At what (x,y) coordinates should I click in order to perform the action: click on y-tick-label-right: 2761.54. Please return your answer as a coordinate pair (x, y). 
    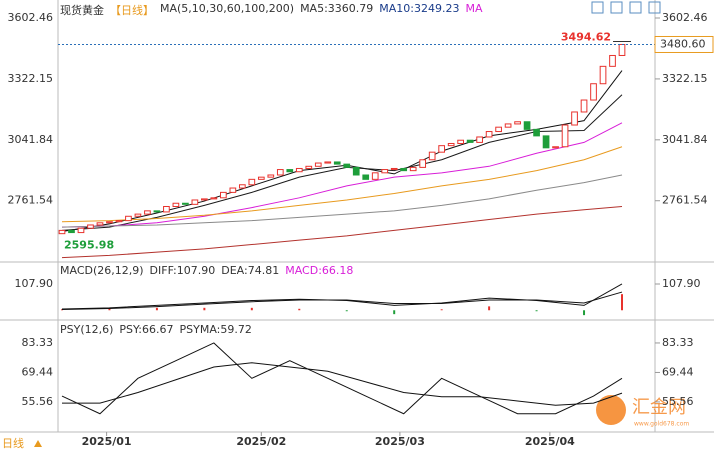
    Looking at the image, I should click on (685, 200).